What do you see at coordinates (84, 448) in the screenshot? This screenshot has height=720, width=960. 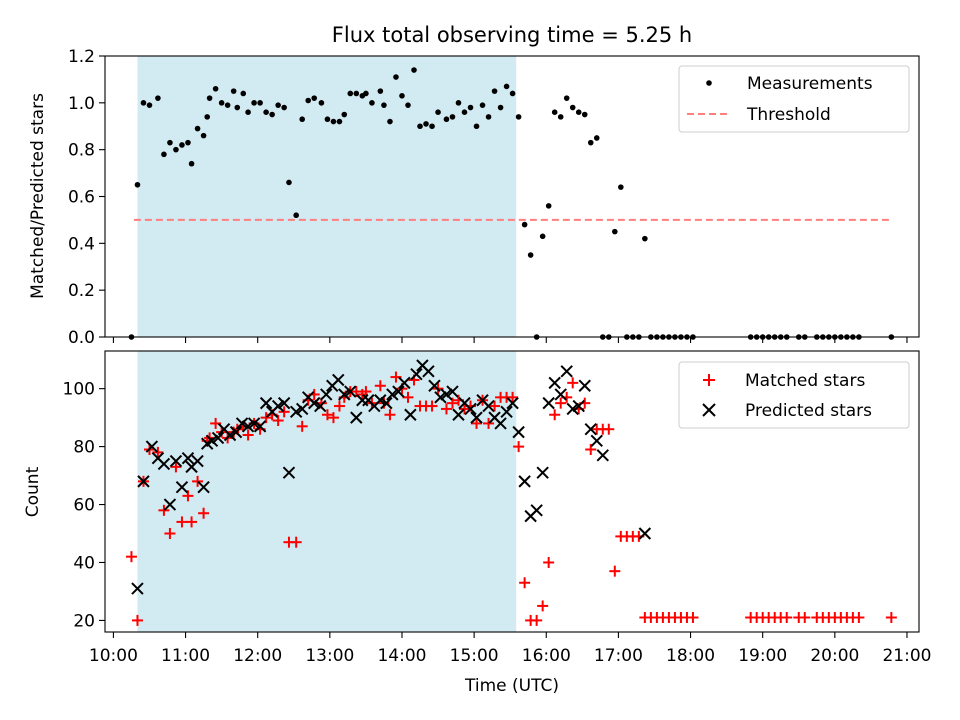 I see `y-tick-label: 80` at bounding box center [84, 448].